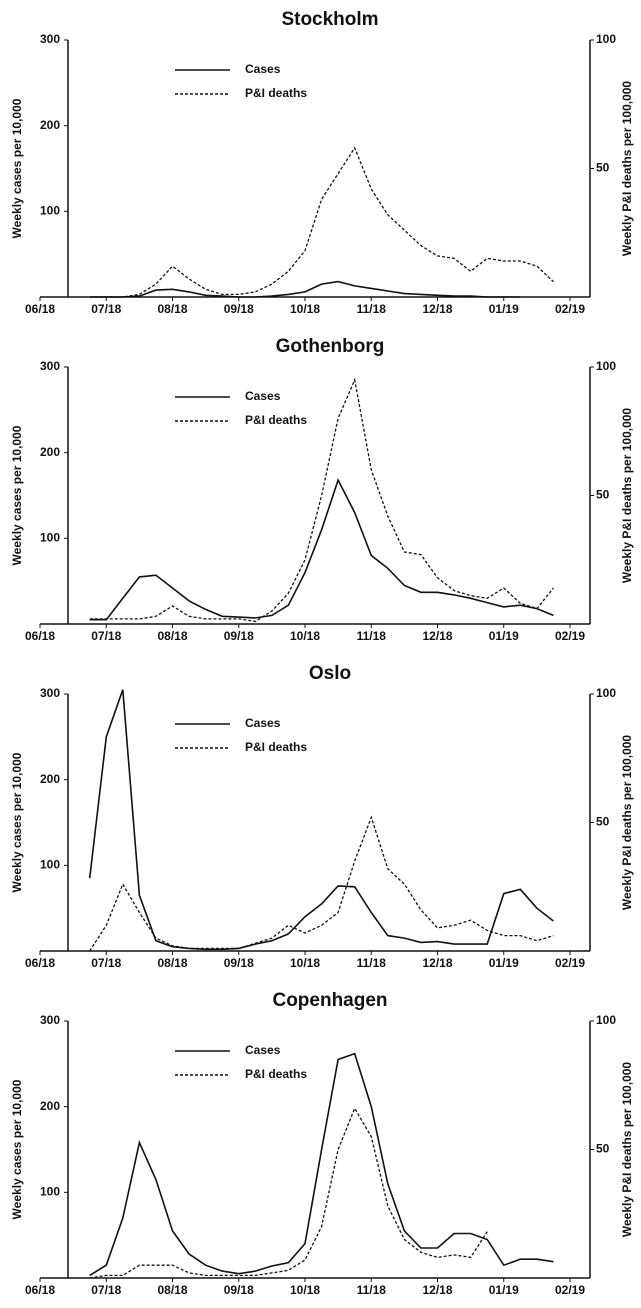 This screenshot has height=1308, width=641. I want to click on chart-title: Stockholm, so click(329, 19).